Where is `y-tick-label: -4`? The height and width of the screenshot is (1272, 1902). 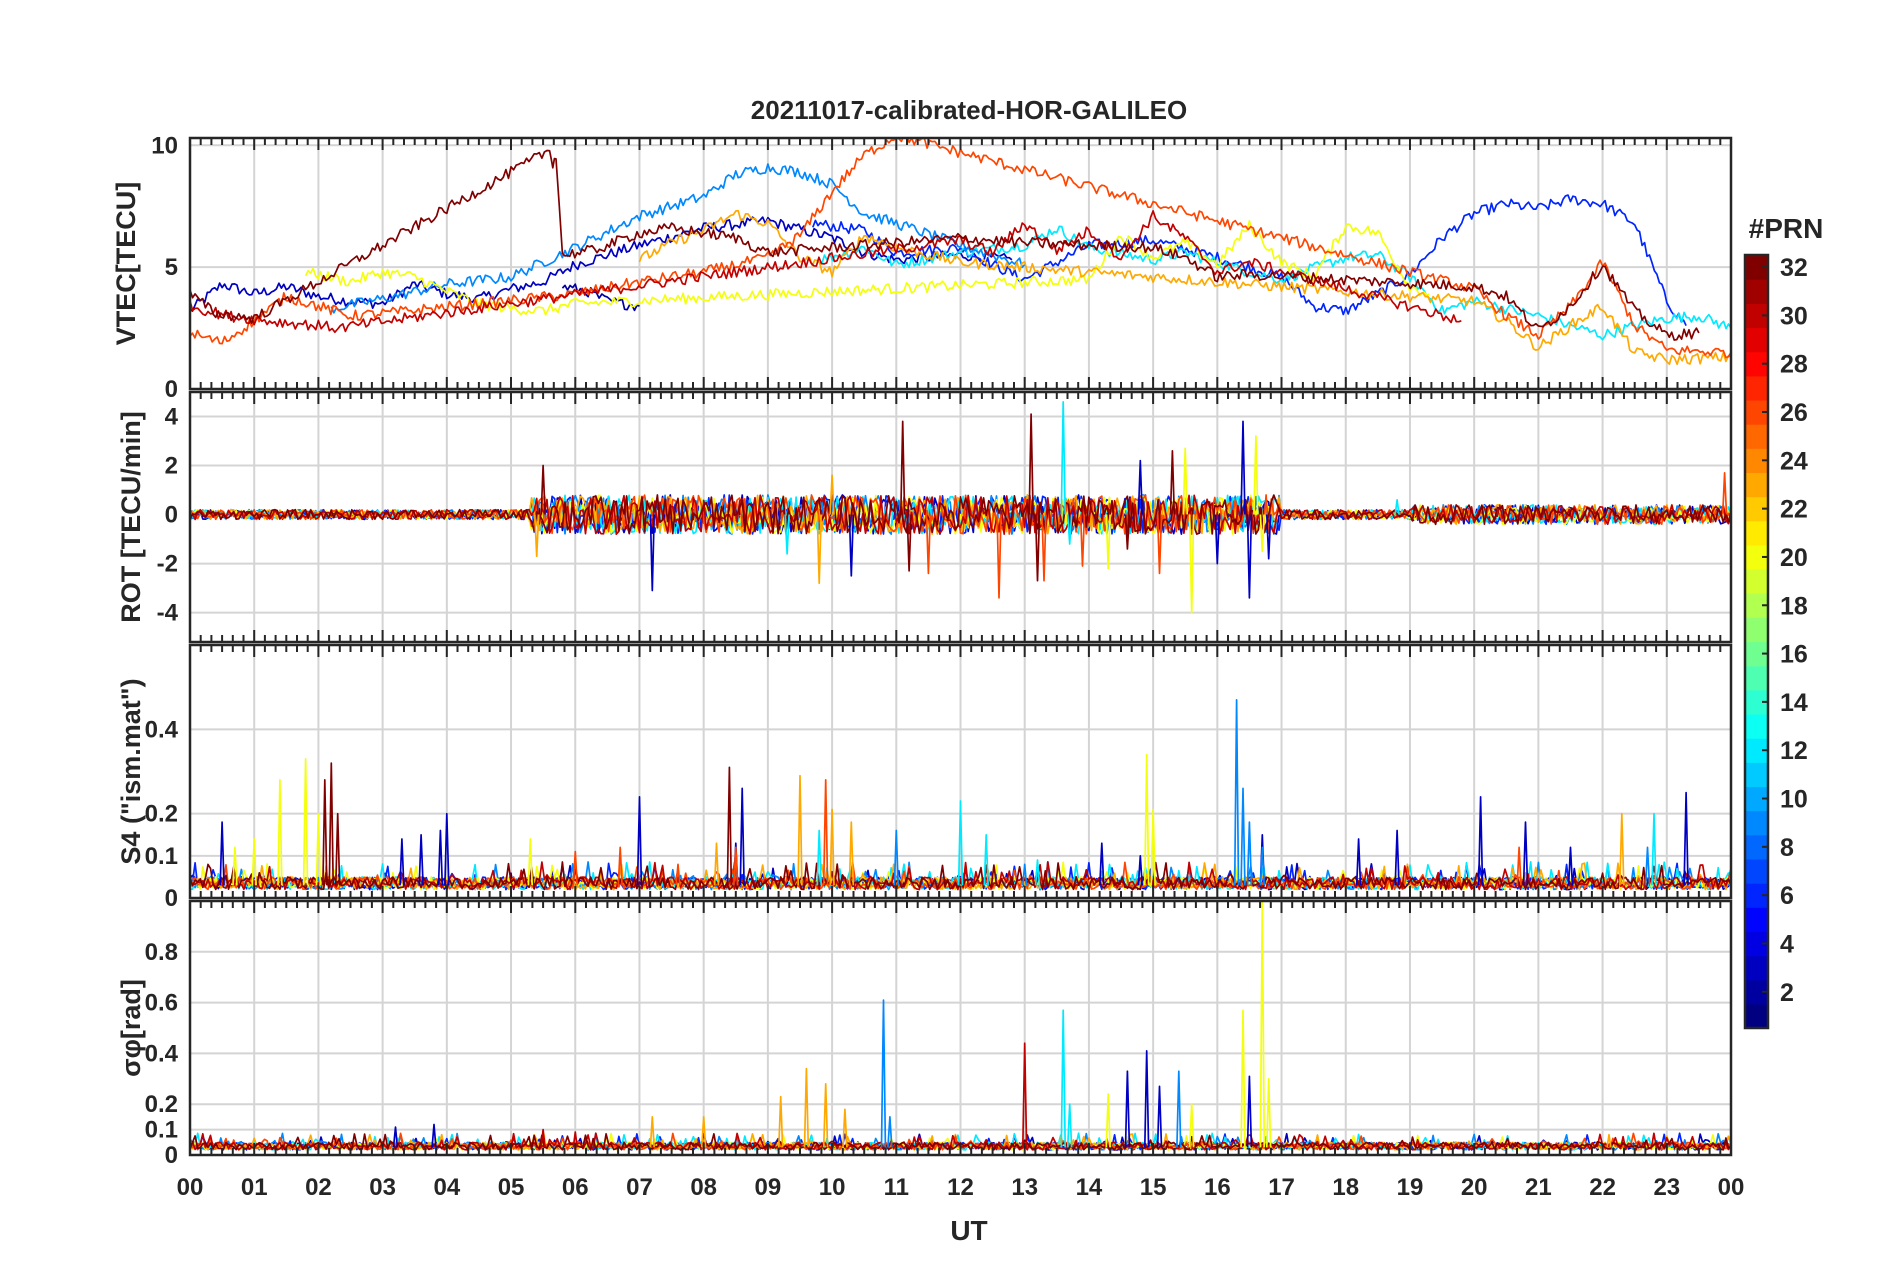
y-tick-label: -4 is located at coordinates (168, 613).